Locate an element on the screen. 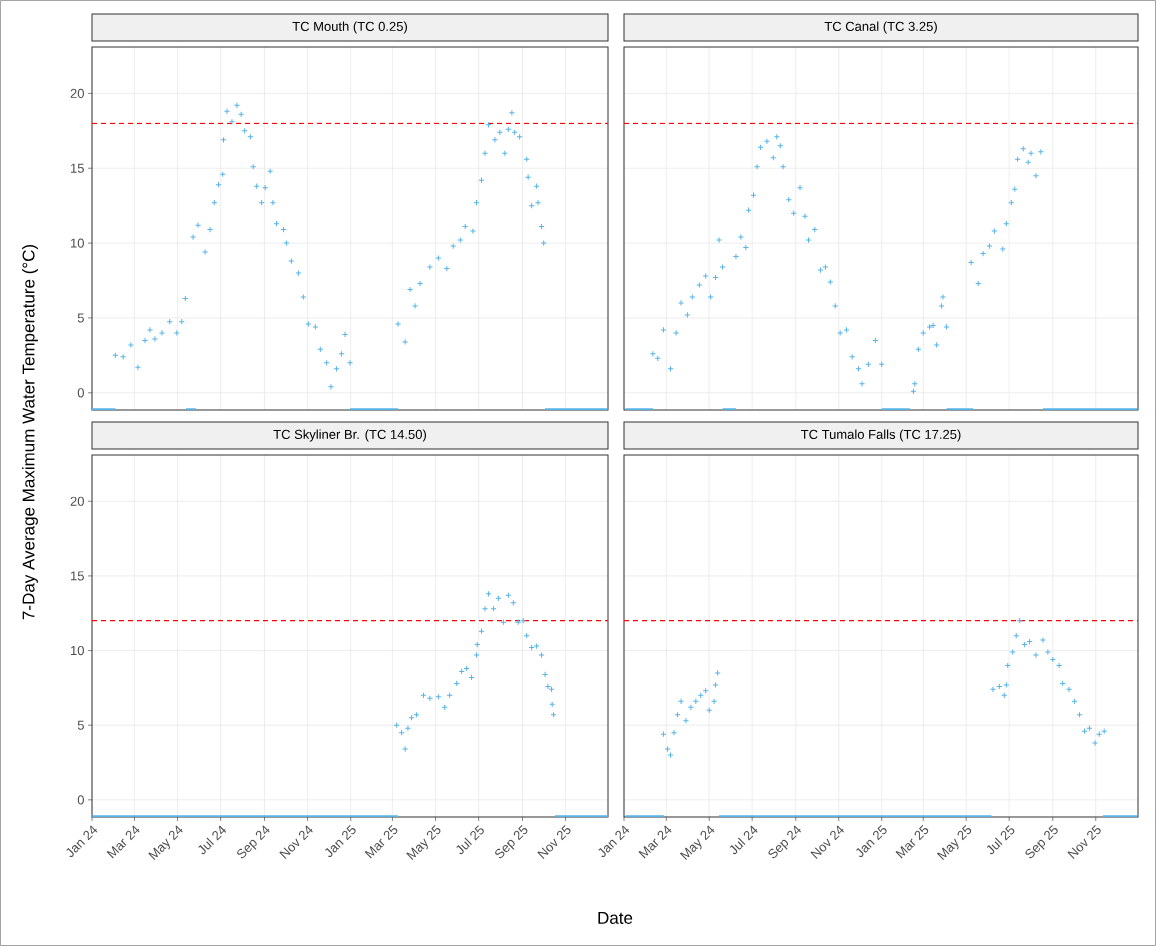 The height and width of the screenshot is (946, 1156). y-axis-title: 7-Day Average Maximum Water Temperature (°C) is located at coordinates (30, 432).